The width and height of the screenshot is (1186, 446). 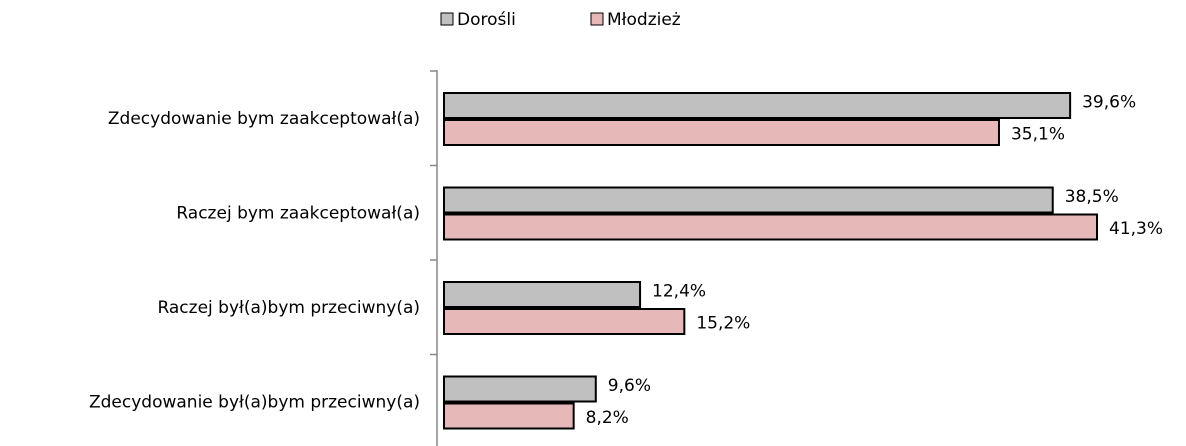 What do you see at coordinates (1092, 197) in the screenshot?
I see `value-label: 38,5%` at bounding box center [1092, 197].